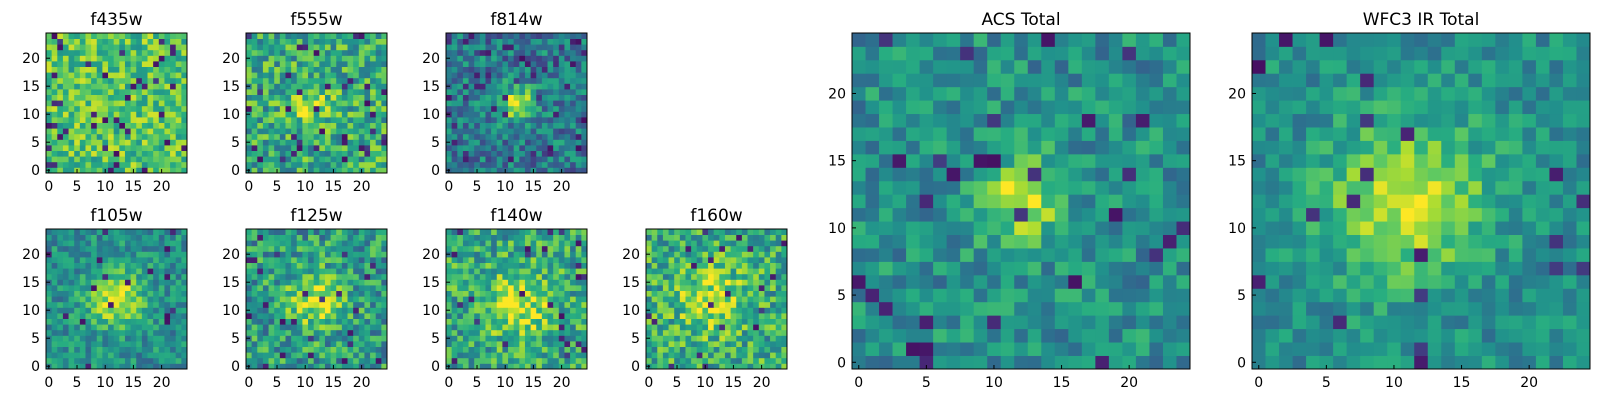 This screenshot has height=400, width=1600. Describe the element at coordinates (534, 187) in the screenshot. I see `x-tick-label: 15` at that location.